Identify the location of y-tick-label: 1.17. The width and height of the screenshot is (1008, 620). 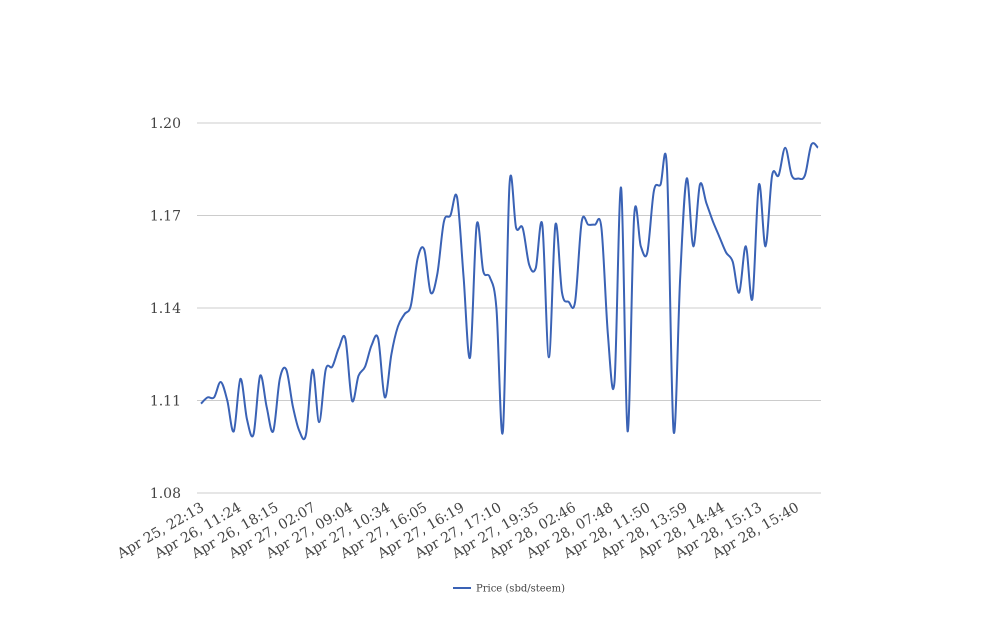
(165, 217).